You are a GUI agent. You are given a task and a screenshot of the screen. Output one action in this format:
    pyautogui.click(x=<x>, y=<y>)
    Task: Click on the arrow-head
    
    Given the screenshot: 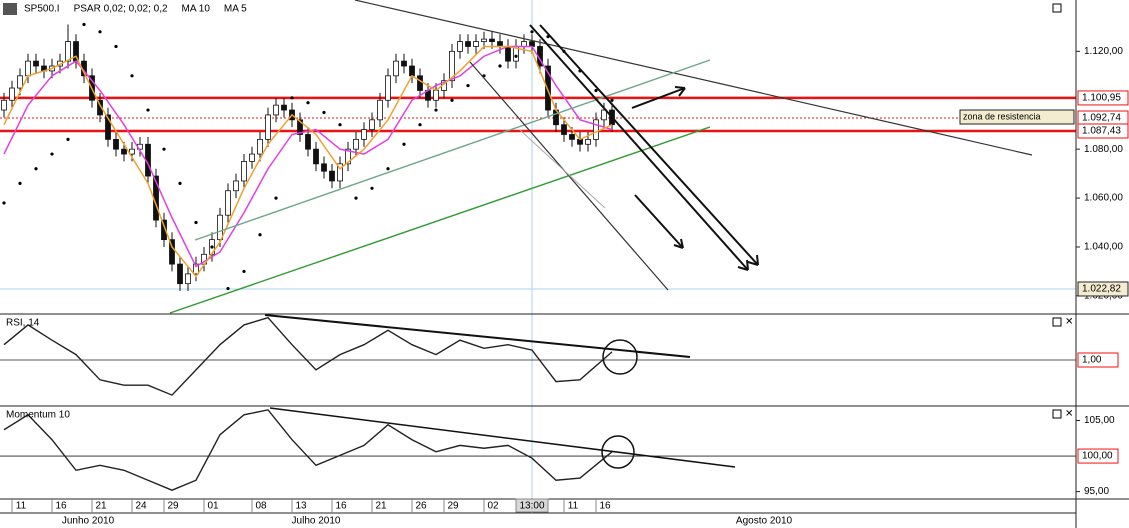 What is the action you would take?
    pyautogui.click(x=748, y=262)
    